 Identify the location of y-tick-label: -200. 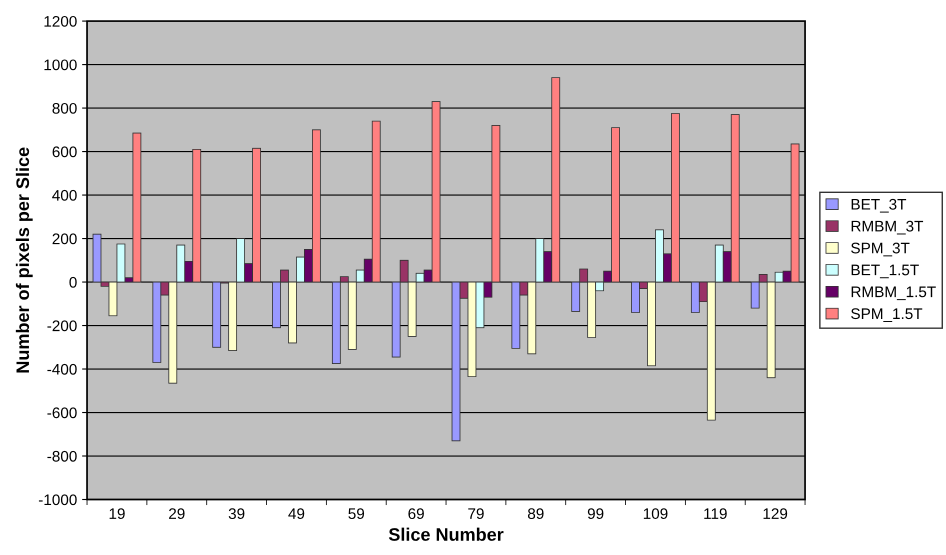
(62, 326).